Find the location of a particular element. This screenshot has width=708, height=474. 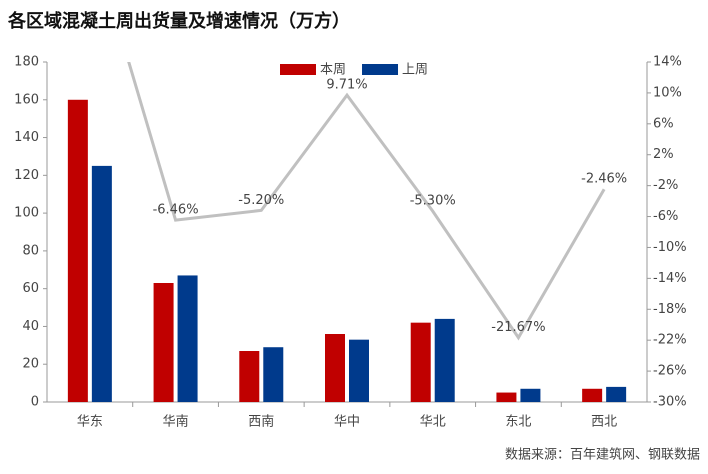

y2-tick-label: -14% is located at coordinates (670, 278).